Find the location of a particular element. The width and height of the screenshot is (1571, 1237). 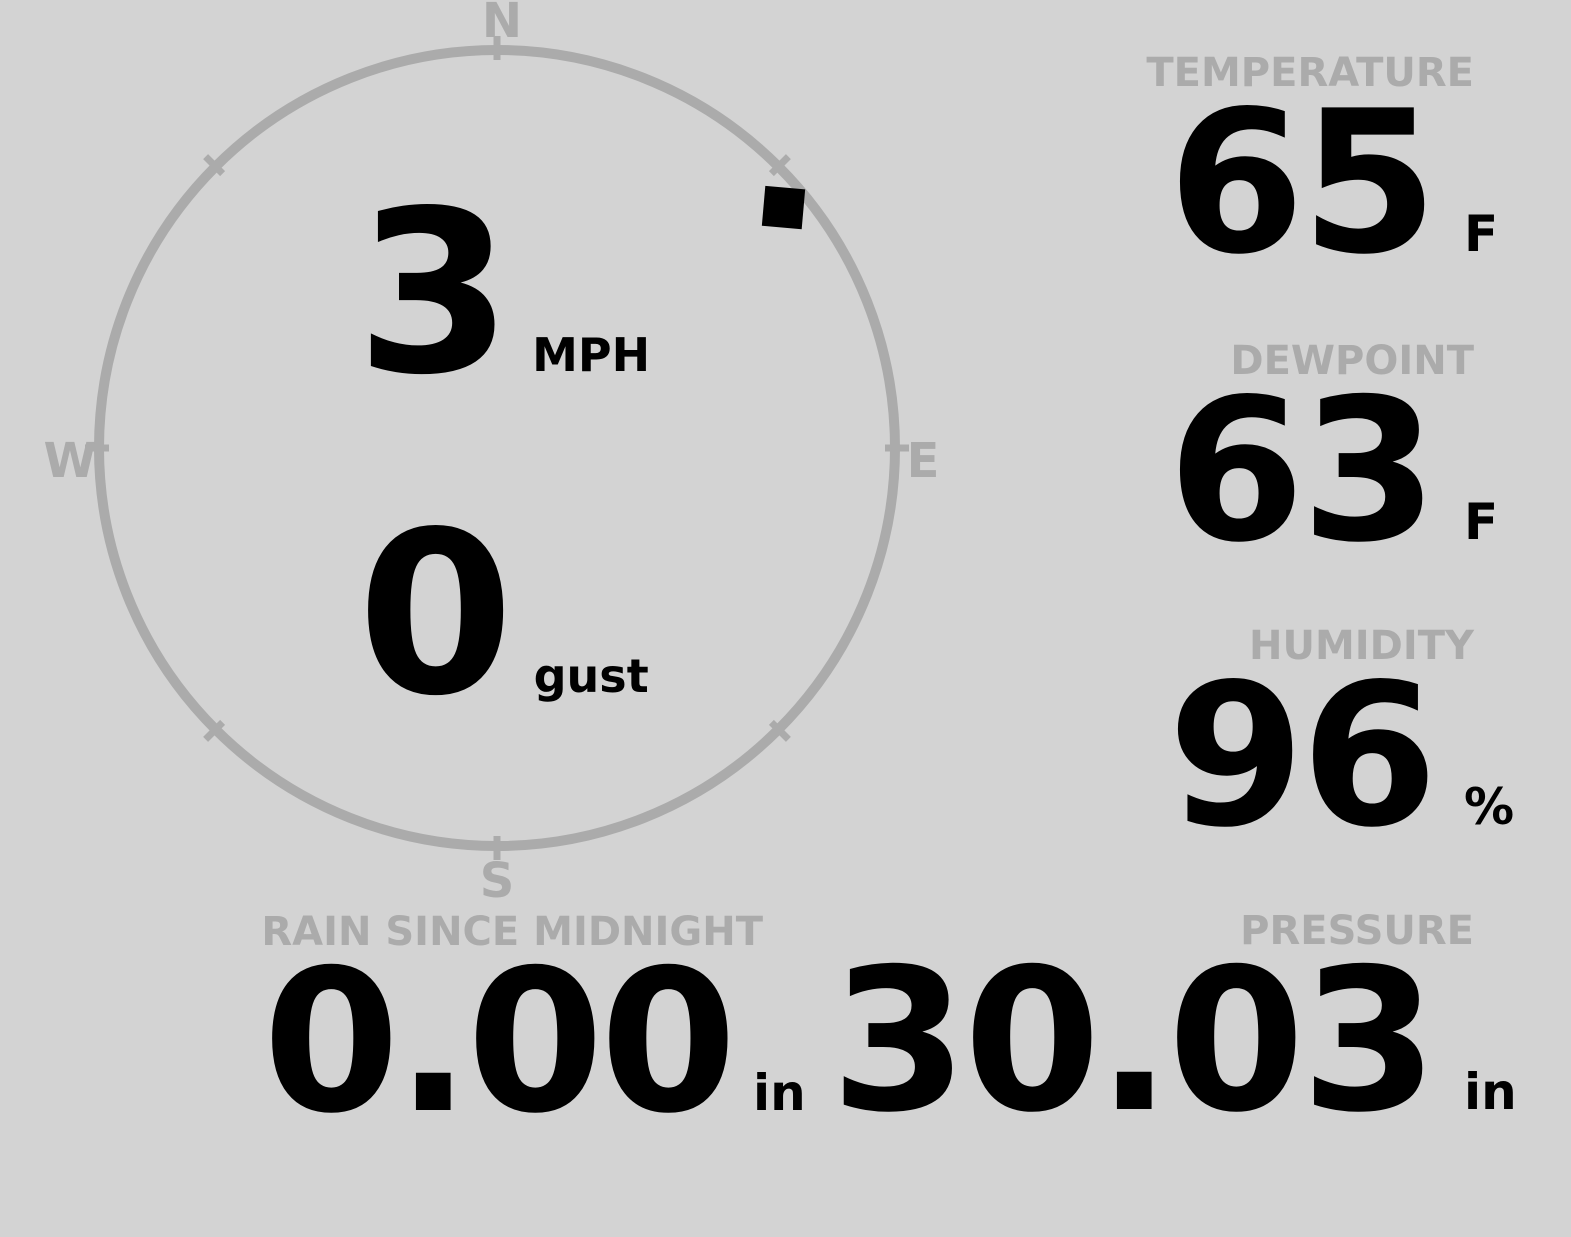

compass-label-south: S is located at coordinates (497, 881).